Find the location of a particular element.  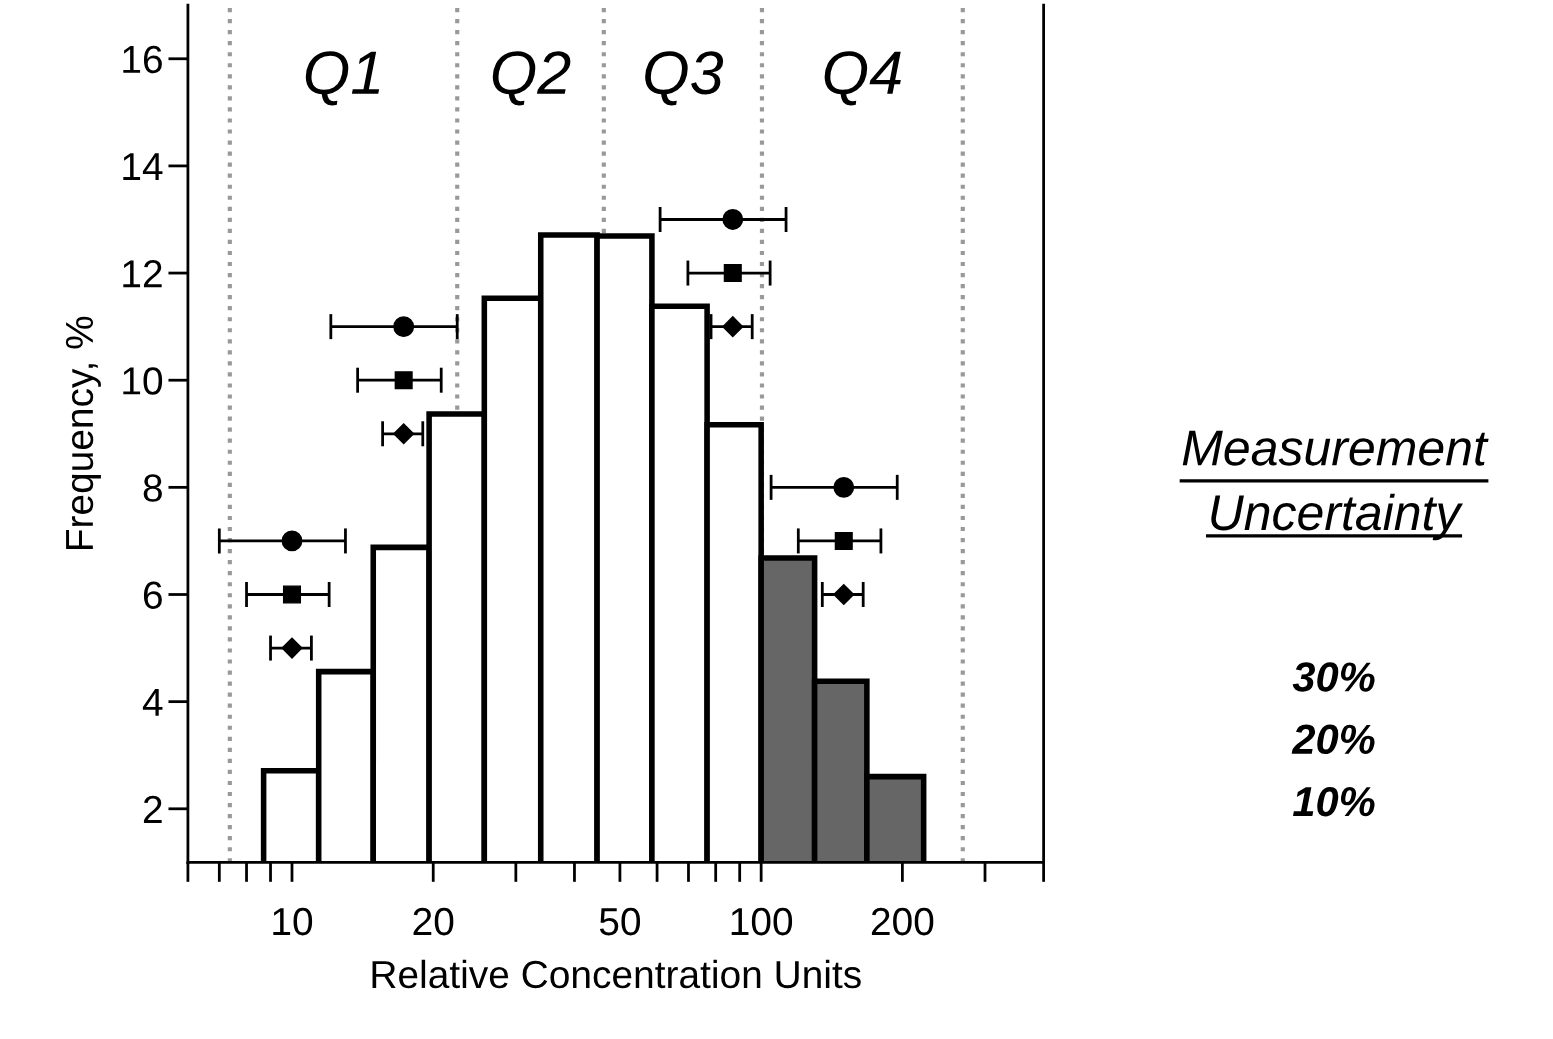

x-tick-label: 200 is located at coordinates (902, 921).